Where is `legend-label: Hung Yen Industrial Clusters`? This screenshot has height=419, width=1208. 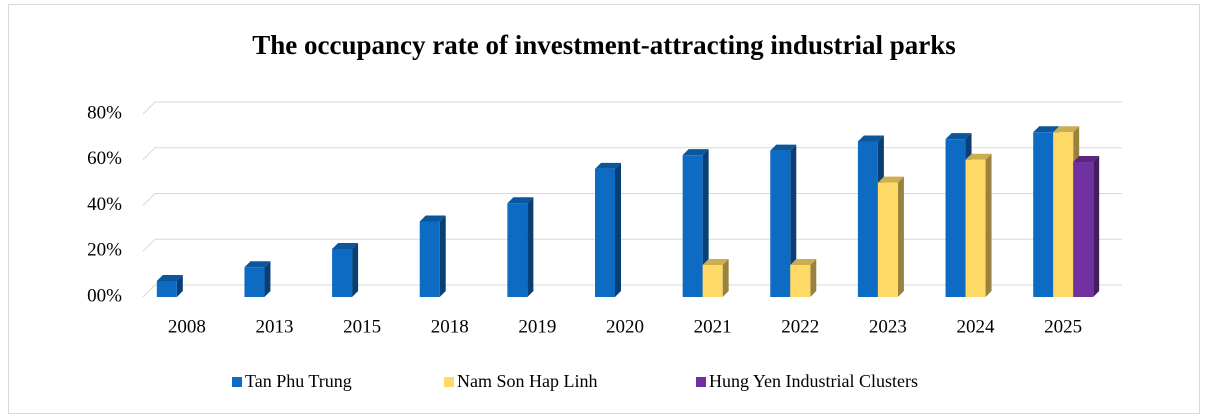
legend-label: Hung Yen Industrial Clusters is located at coordinates (813, 381).